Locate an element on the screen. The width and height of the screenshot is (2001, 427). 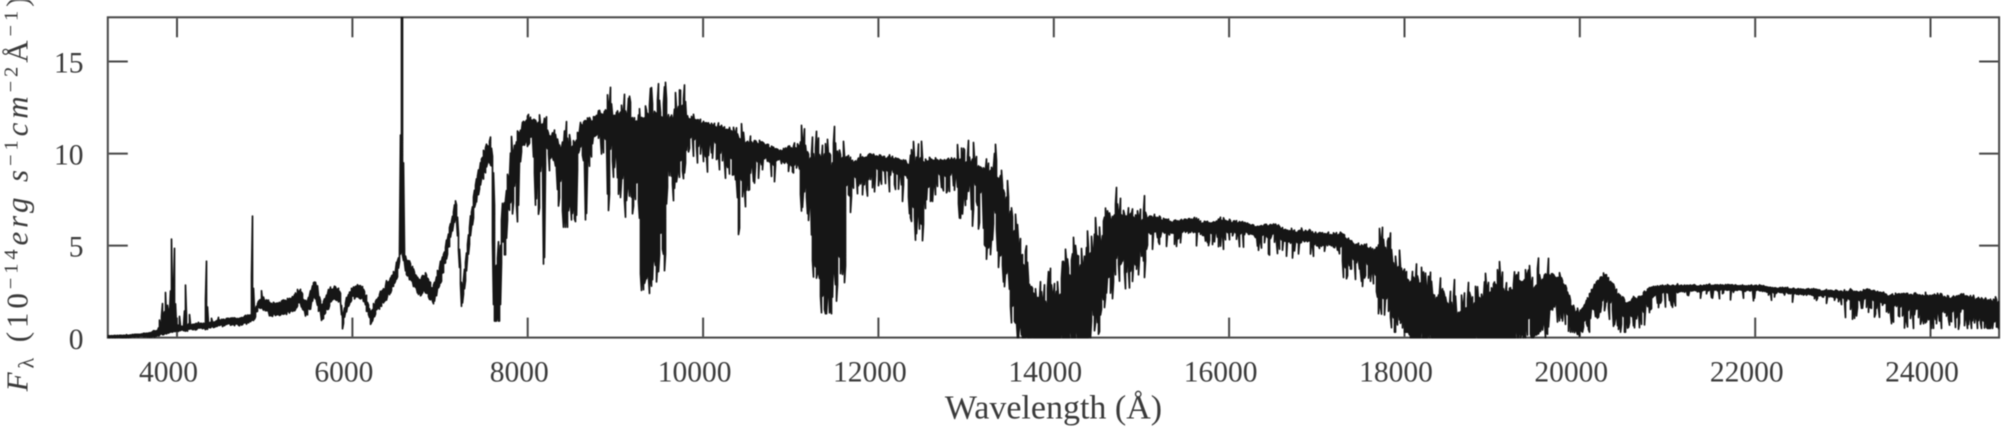
svg-text: 8000 is located at coordinates (519, 373).